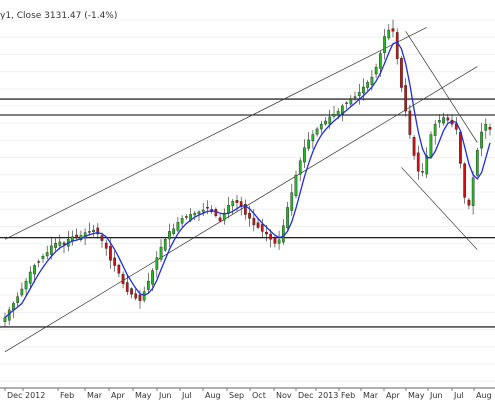 The height and width of the screenshot is (400, 495). I want to click on chart-header-text: y1, Close 3131.47 (-1.4%), so click(59, 16).